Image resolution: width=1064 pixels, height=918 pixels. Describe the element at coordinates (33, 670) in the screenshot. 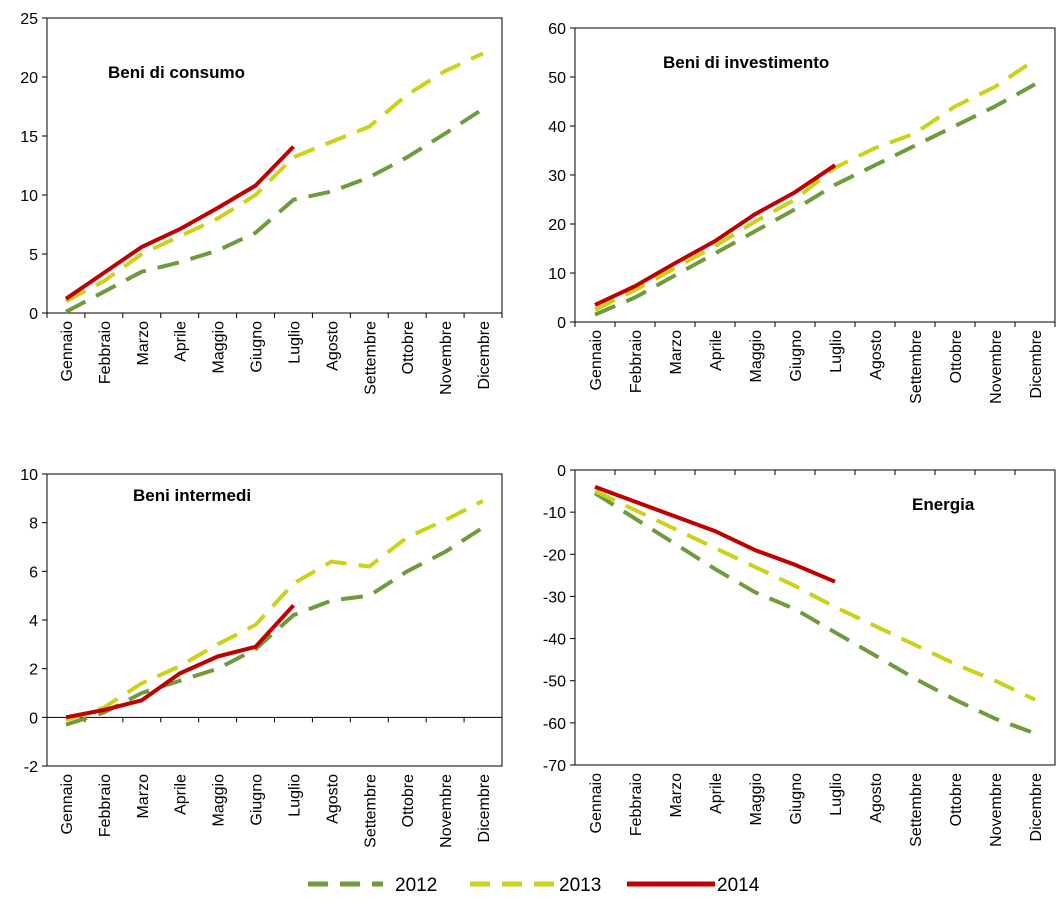

I see `y-tick-label: 2` at that location.